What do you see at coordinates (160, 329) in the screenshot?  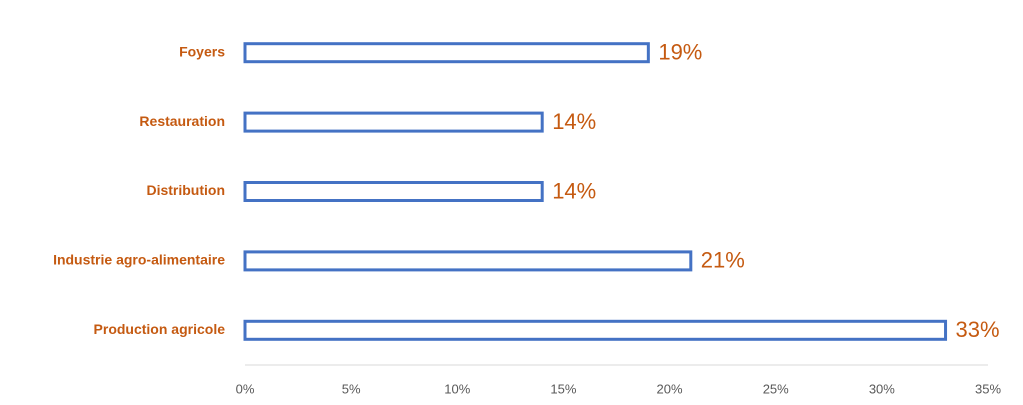 I see `category-label: Production agricole` at bounding box center [160, 329].